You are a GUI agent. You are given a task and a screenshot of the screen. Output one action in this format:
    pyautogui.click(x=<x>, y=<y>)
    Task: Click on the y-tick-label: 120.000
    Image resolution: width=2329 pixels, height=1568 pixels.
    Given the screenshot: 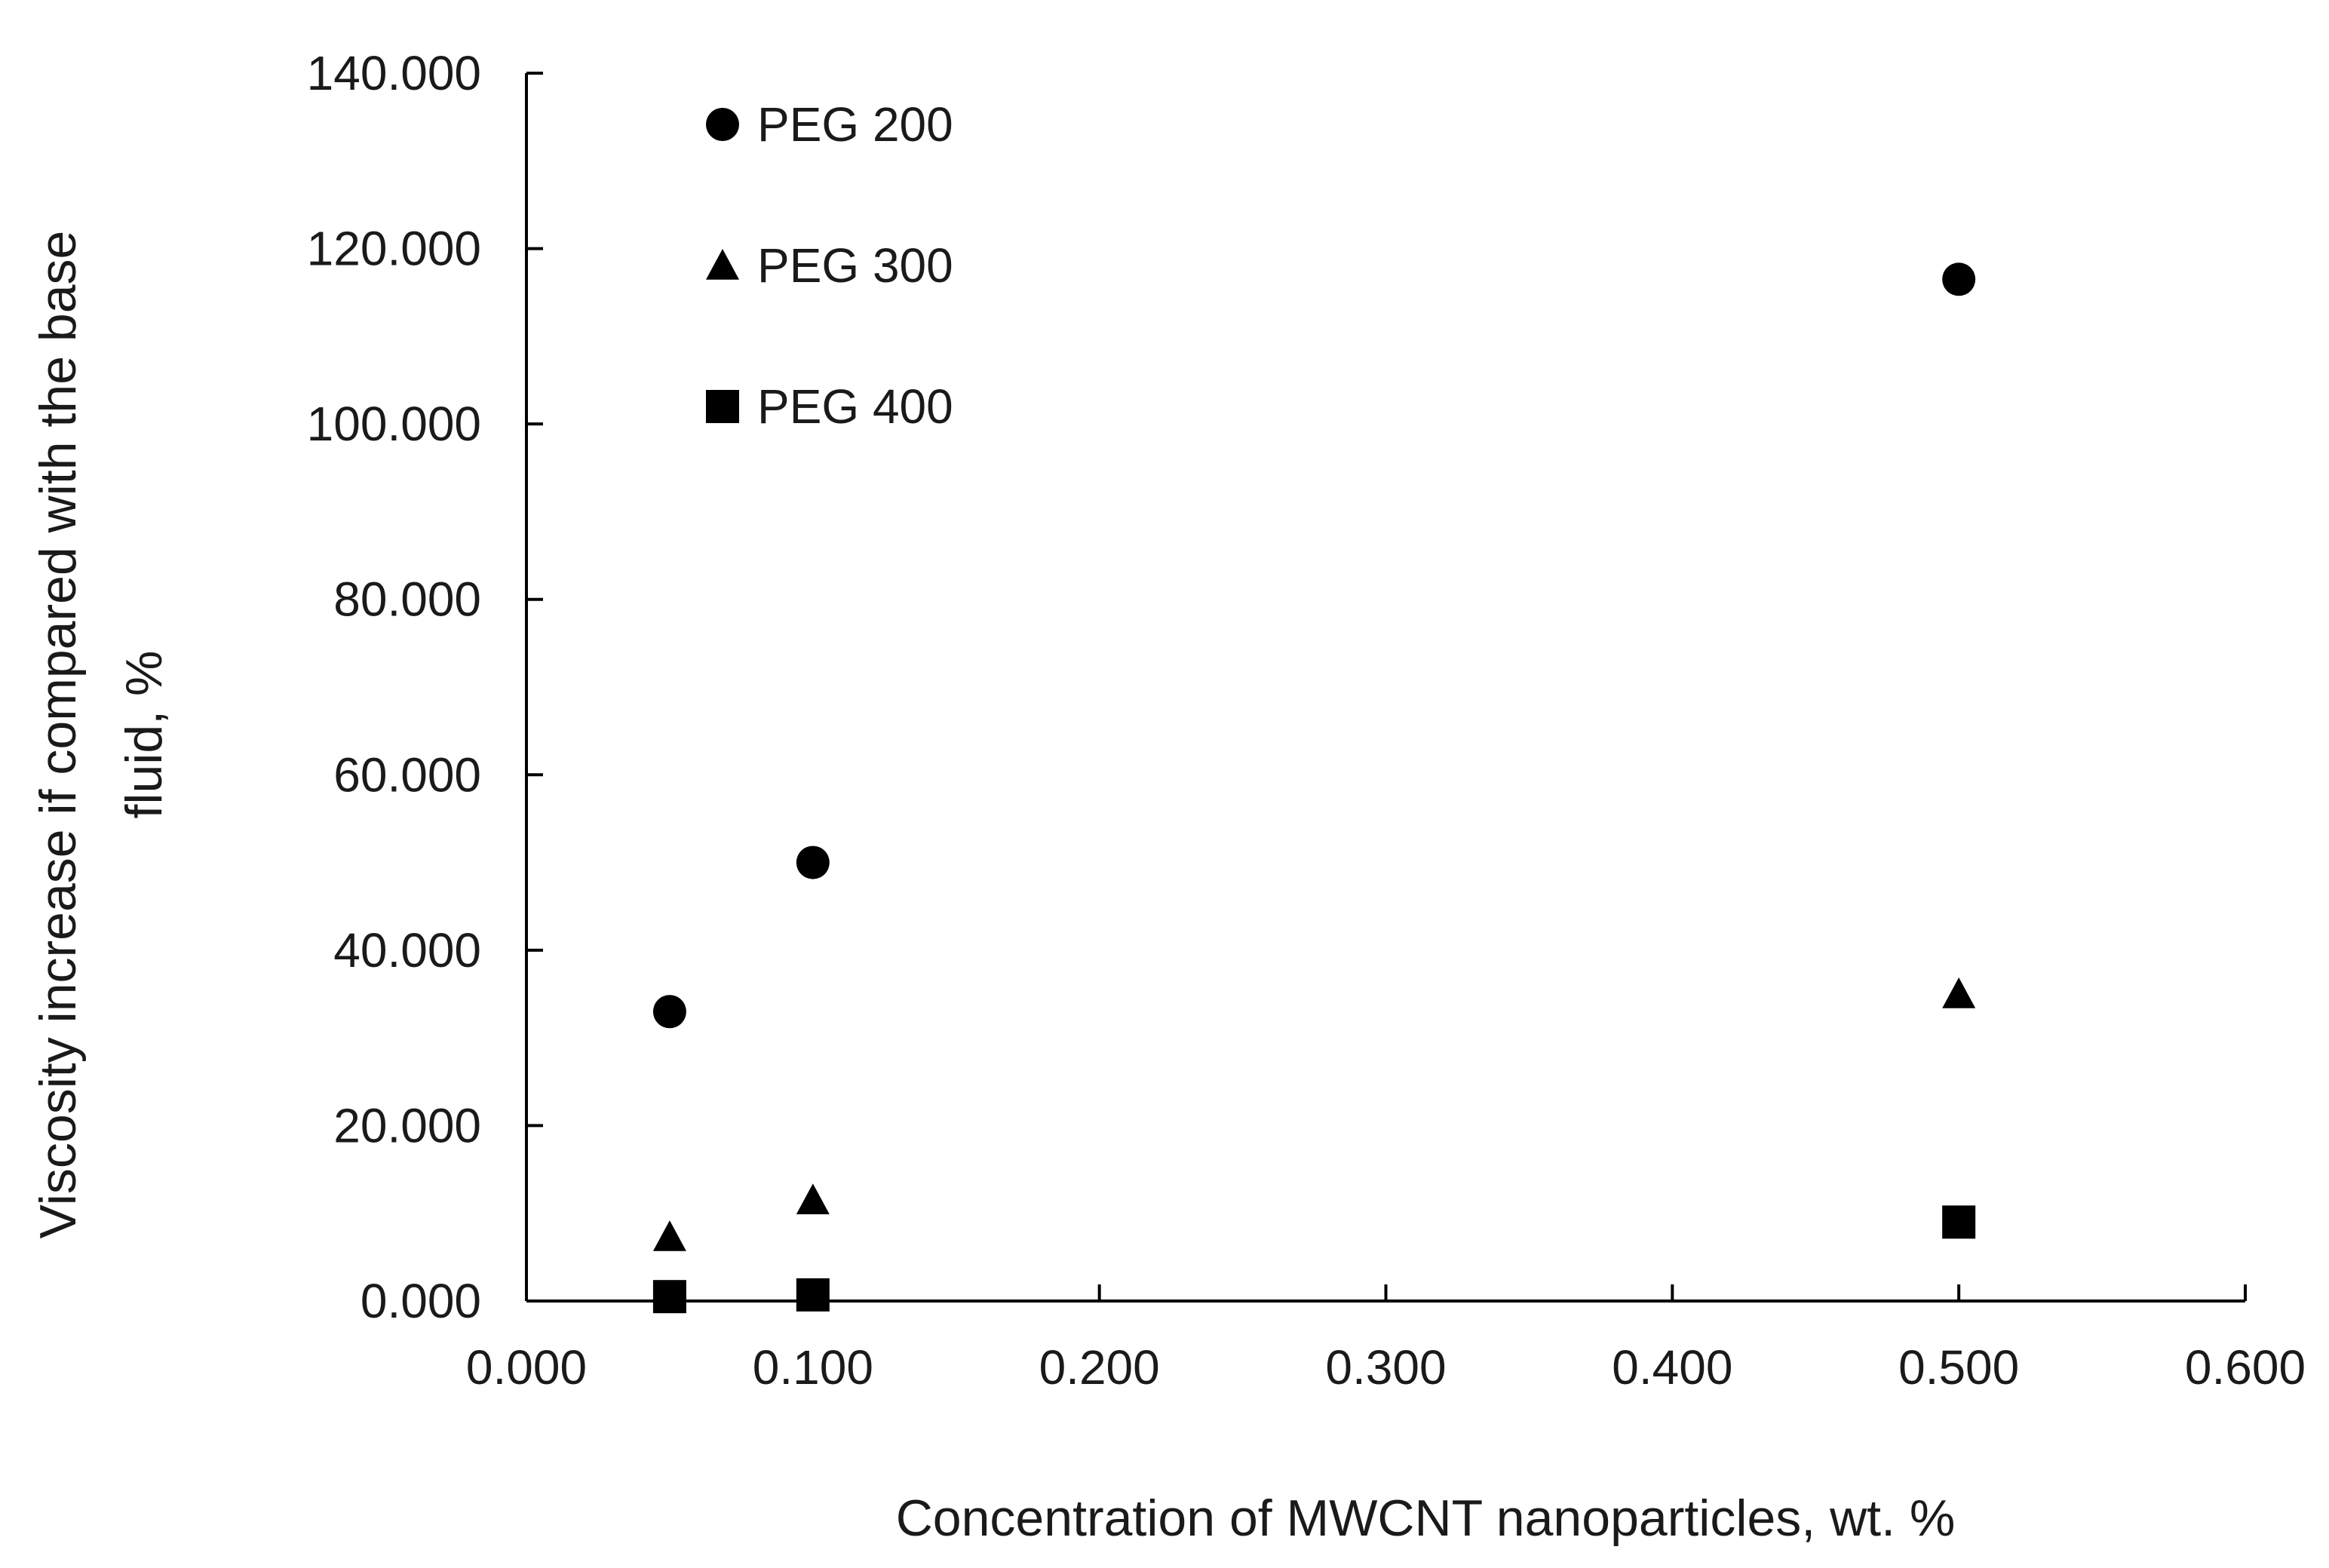 What is the action you would take?
    pyautogui.click(x=394, y=249)
    